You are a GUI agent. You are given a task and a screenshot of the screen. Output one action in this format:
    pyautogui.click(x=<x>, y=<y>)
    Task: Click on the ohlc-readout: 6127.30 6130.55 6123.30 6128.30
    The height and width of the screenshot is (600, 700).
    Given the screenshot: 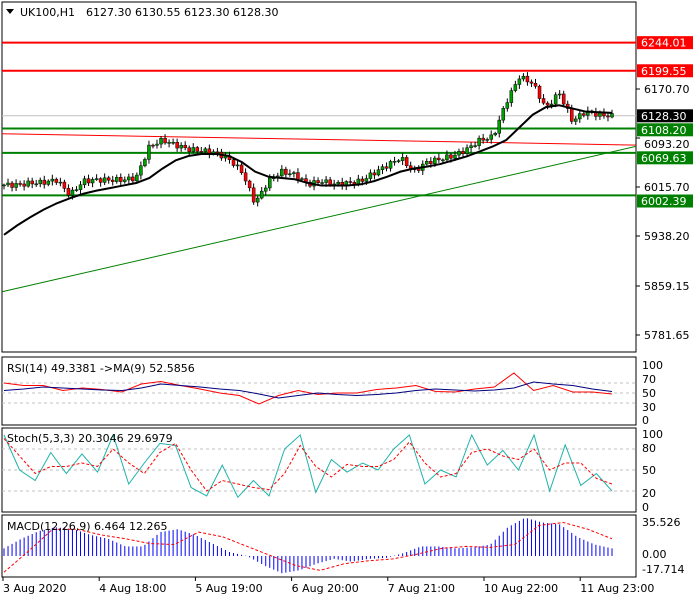 What is the action you would take?
    pyautogui.click(x=182, y=12)
    